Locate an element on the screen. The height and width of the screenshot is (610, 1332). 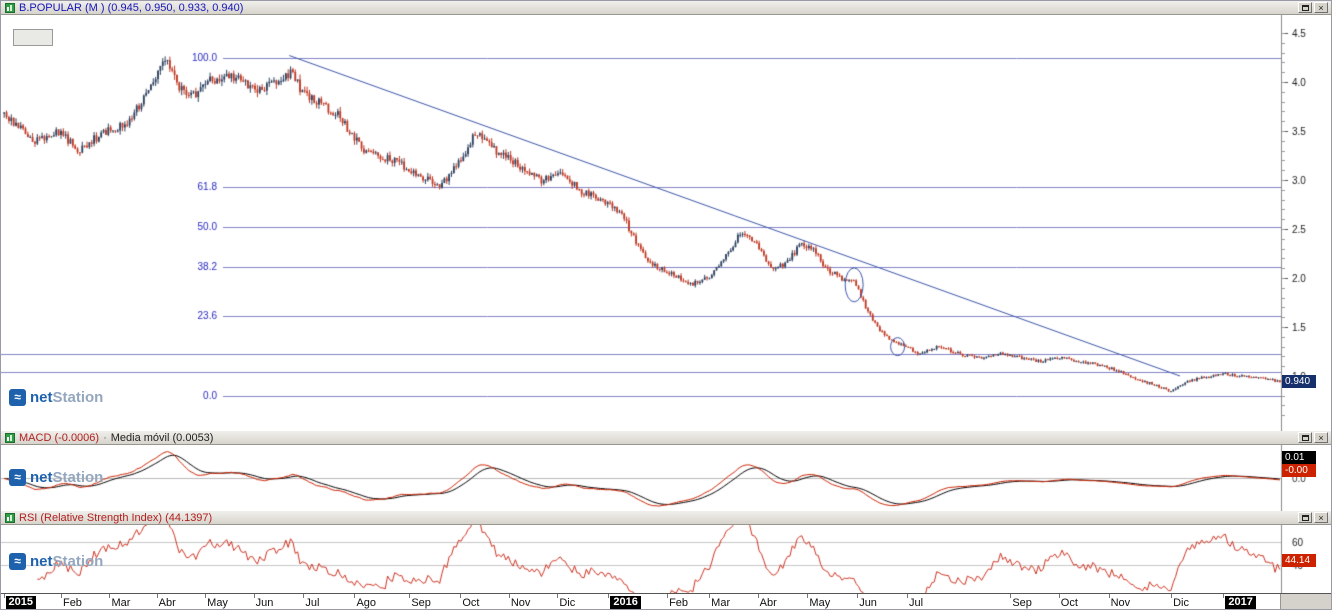
time-axis-year-label: 2015 is located at coordinates (21, 602).